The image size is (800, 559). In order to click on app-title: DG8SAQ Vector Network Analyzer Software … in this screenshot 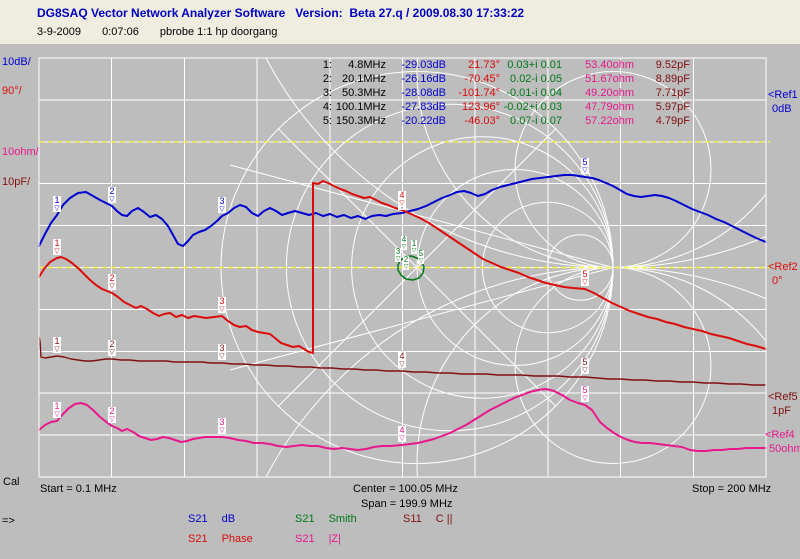, I will do `click(281, 13)`.